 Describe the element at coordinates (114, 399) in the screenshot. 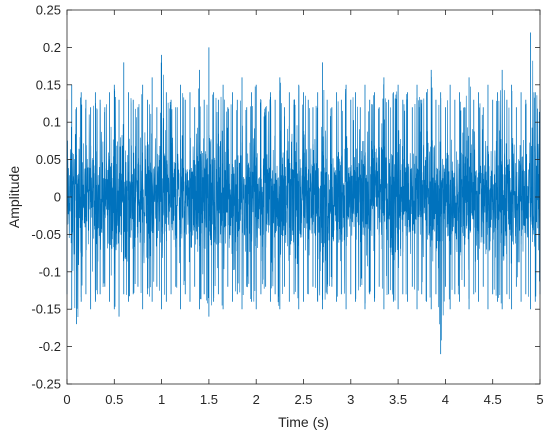

I see `x-tick-label: 0.5` at that location.